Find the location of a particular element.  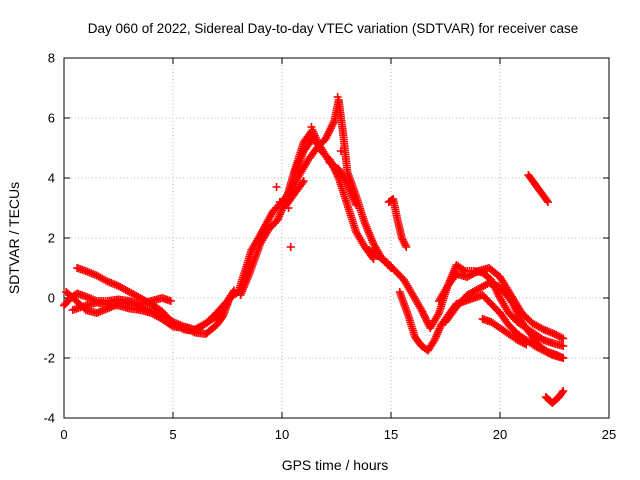

x-tick-label: 0 is located at coordinates (63, 434).